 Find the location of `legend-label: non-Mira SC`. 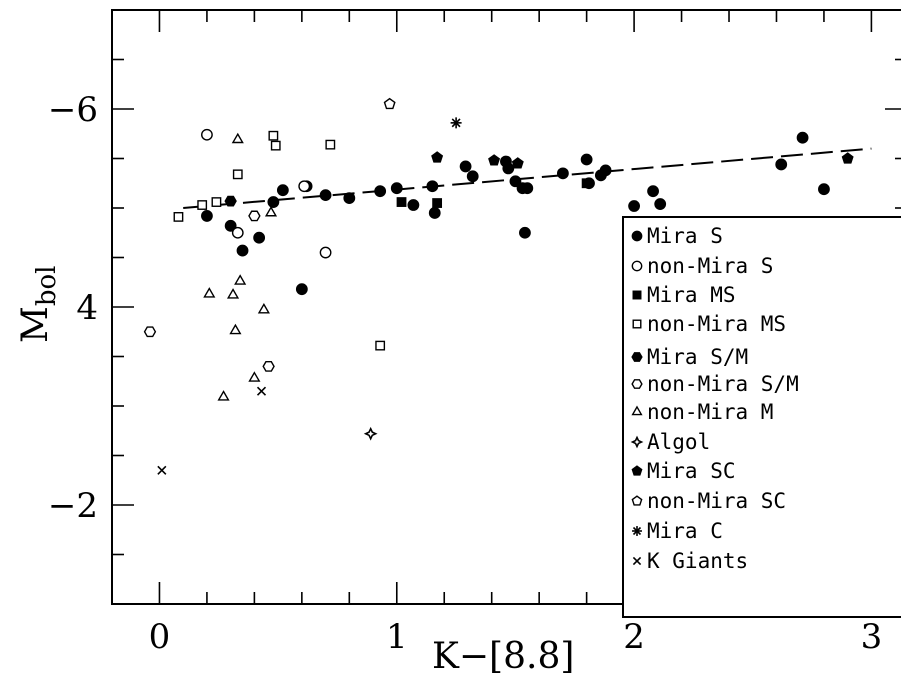

legend-label: non-Mira SC is located at coordinates (716, 501).